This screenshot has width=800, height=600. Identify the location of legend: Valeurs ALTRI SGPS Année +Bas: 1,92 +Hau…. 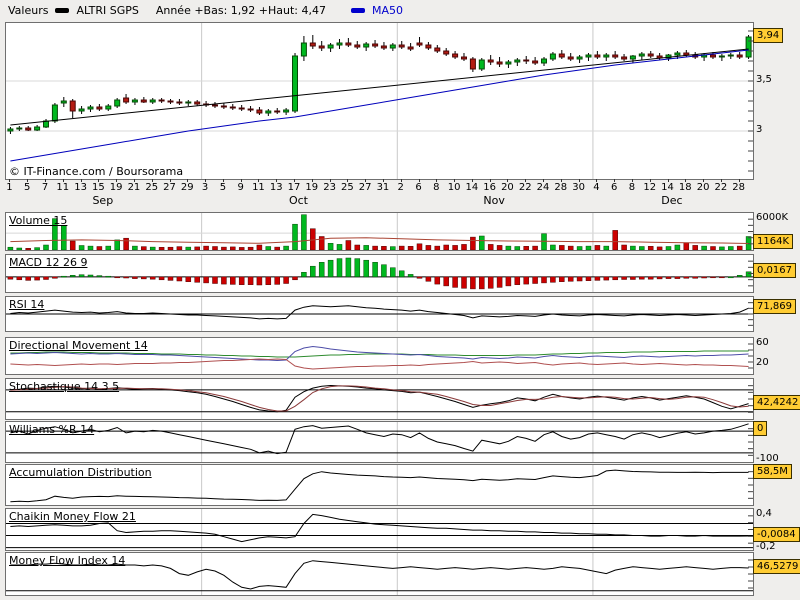
(205, 10).